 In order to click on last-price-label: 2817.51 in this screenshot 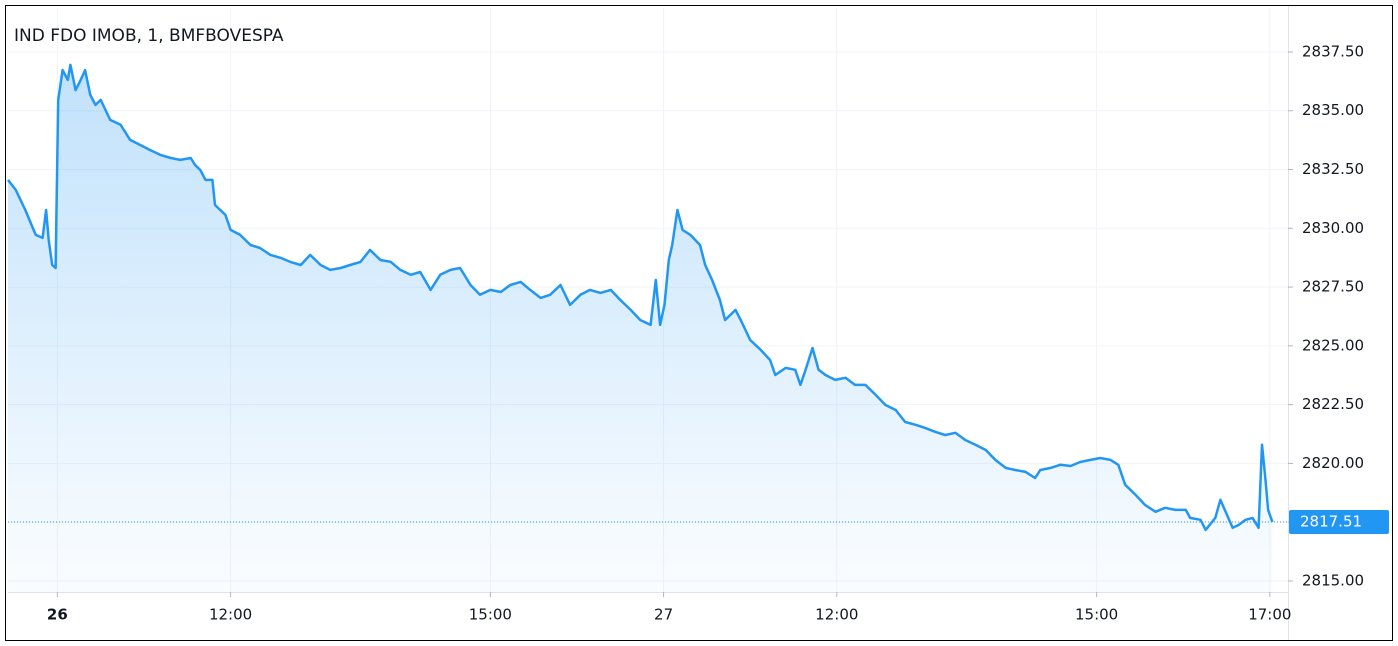, I will do `click(1331, 521)`.